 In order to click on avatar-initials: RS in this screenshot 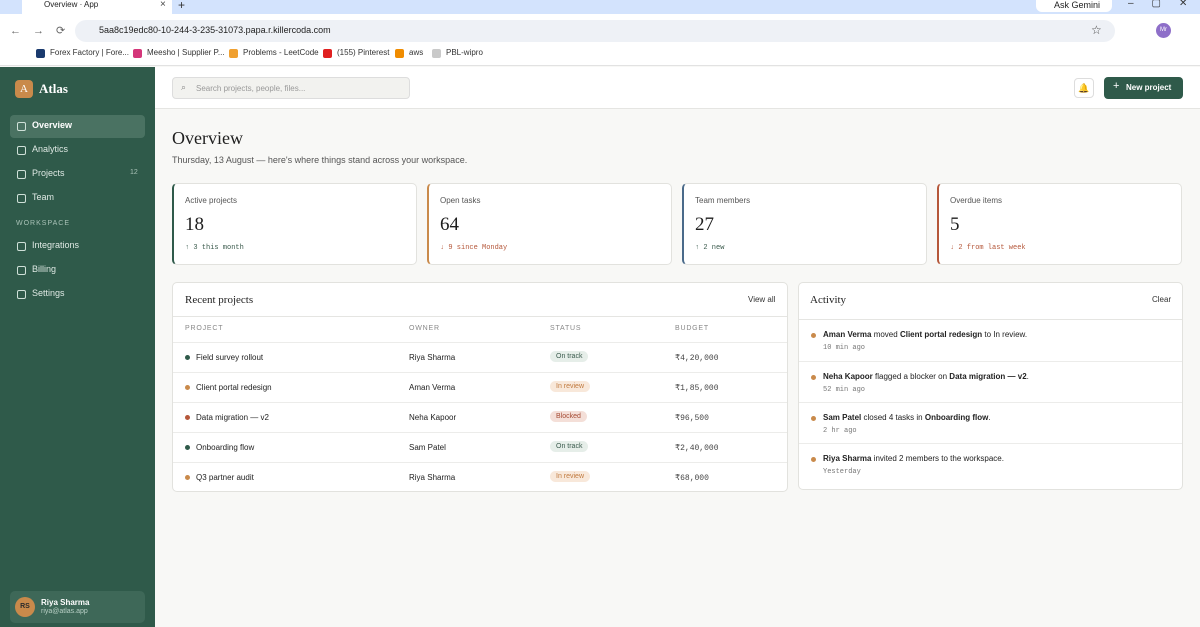, I will do `click(25, 606)`.